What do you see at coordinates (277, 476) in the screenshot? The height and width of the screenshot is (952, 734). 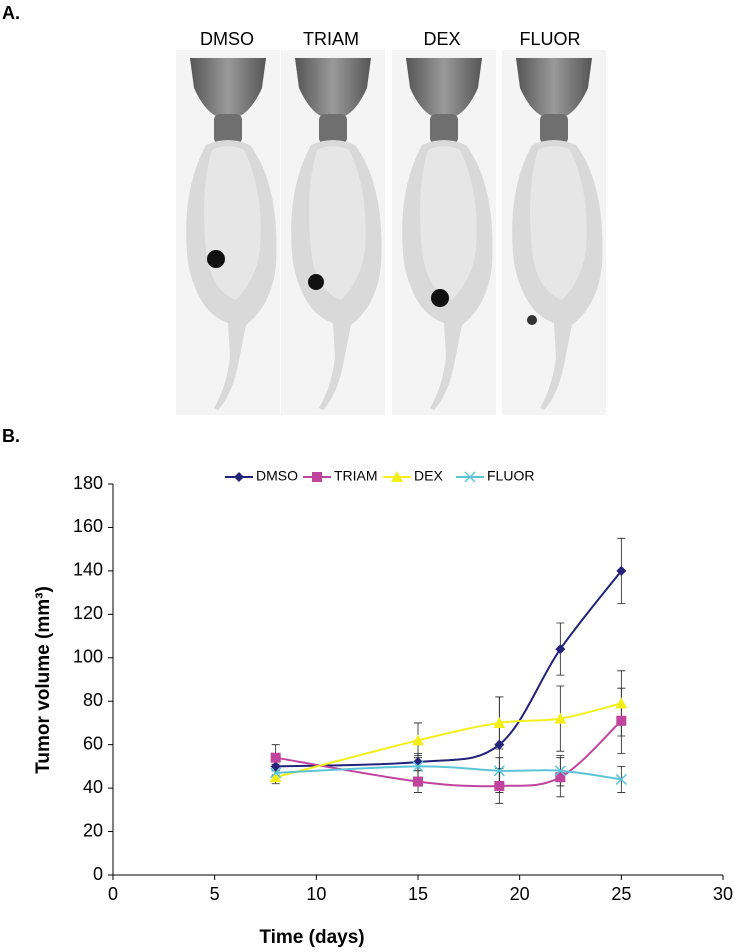 I see `legend-label: DMSO` at bounding box center [277, 476].